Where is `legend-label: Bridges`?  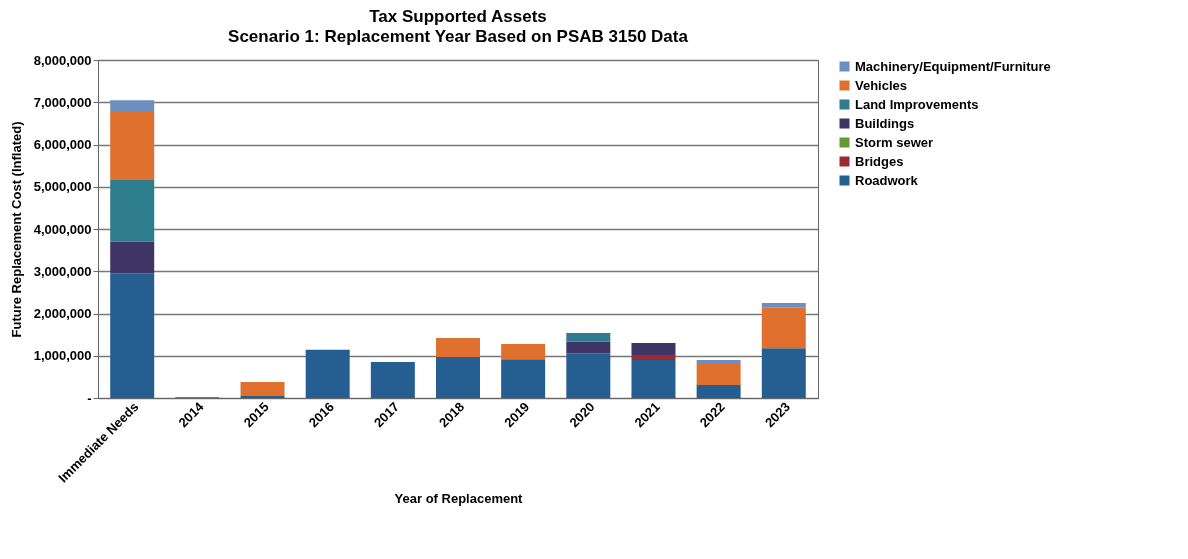 legend-label: Bridges is located at coordinates (879, 161).